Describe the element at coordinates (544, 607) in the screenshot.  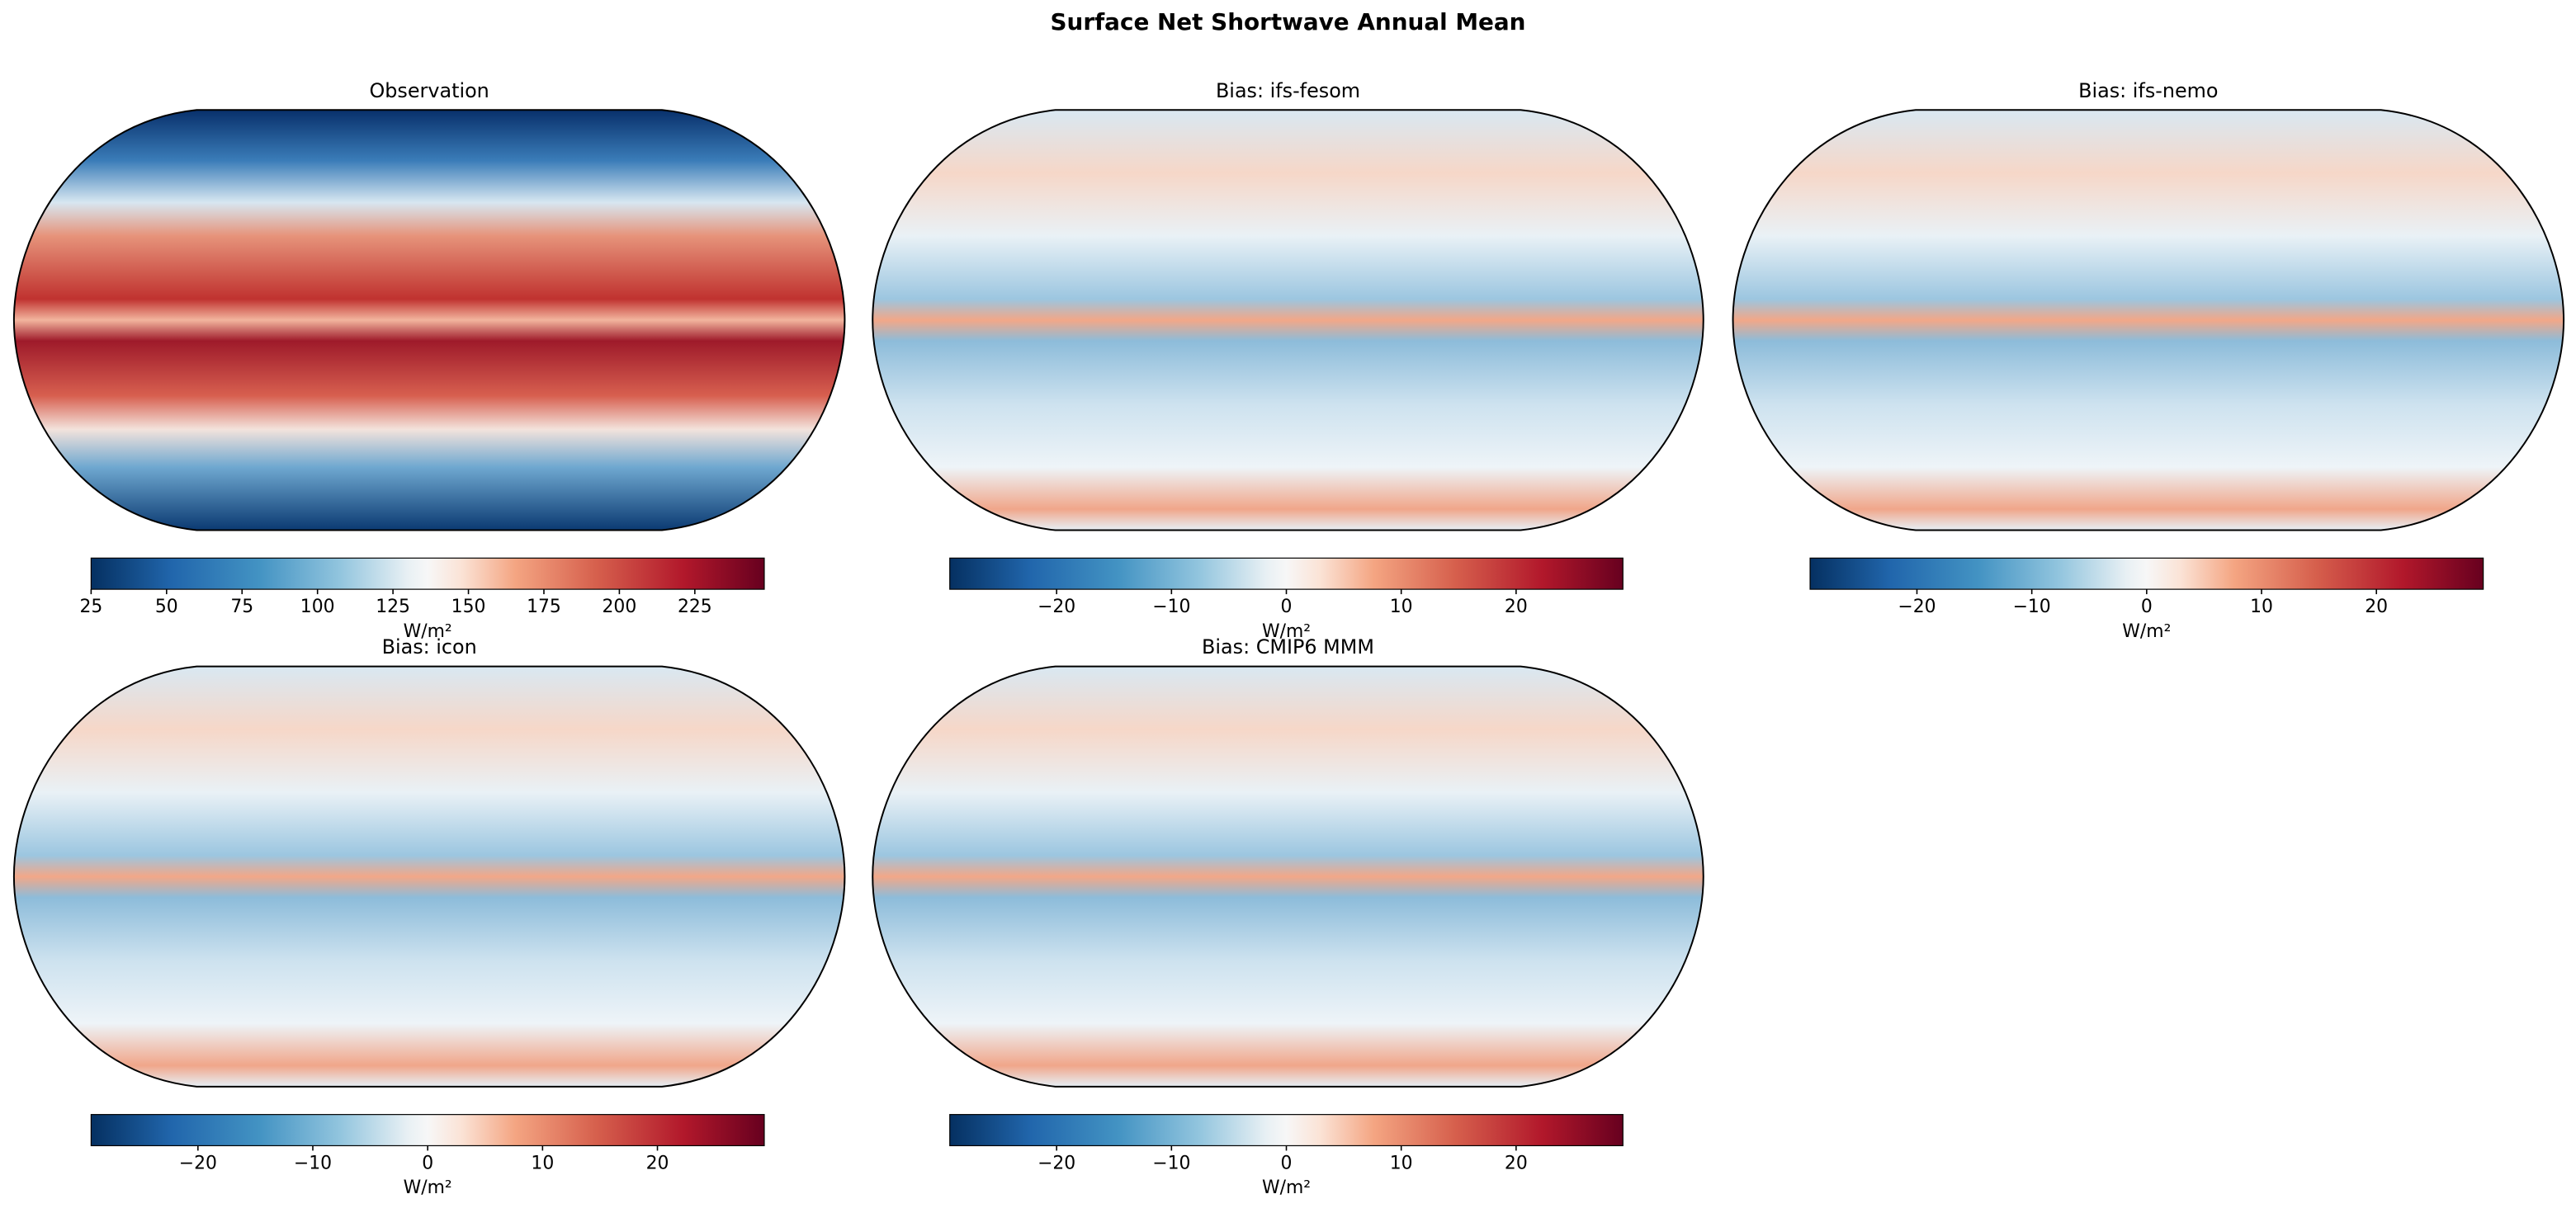
I see `colorbar-tick-label: 175` at that location.